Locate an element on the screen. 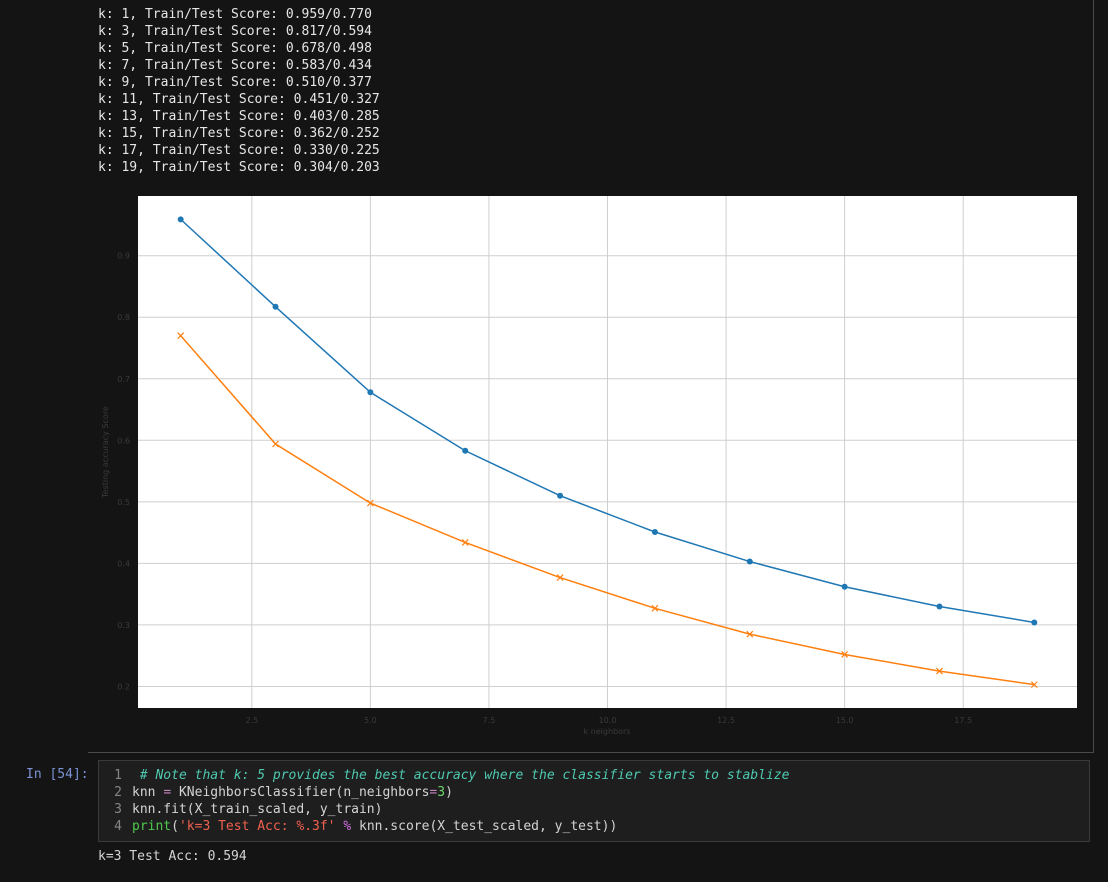  code-token: ( is located at coordinates (175, 826).